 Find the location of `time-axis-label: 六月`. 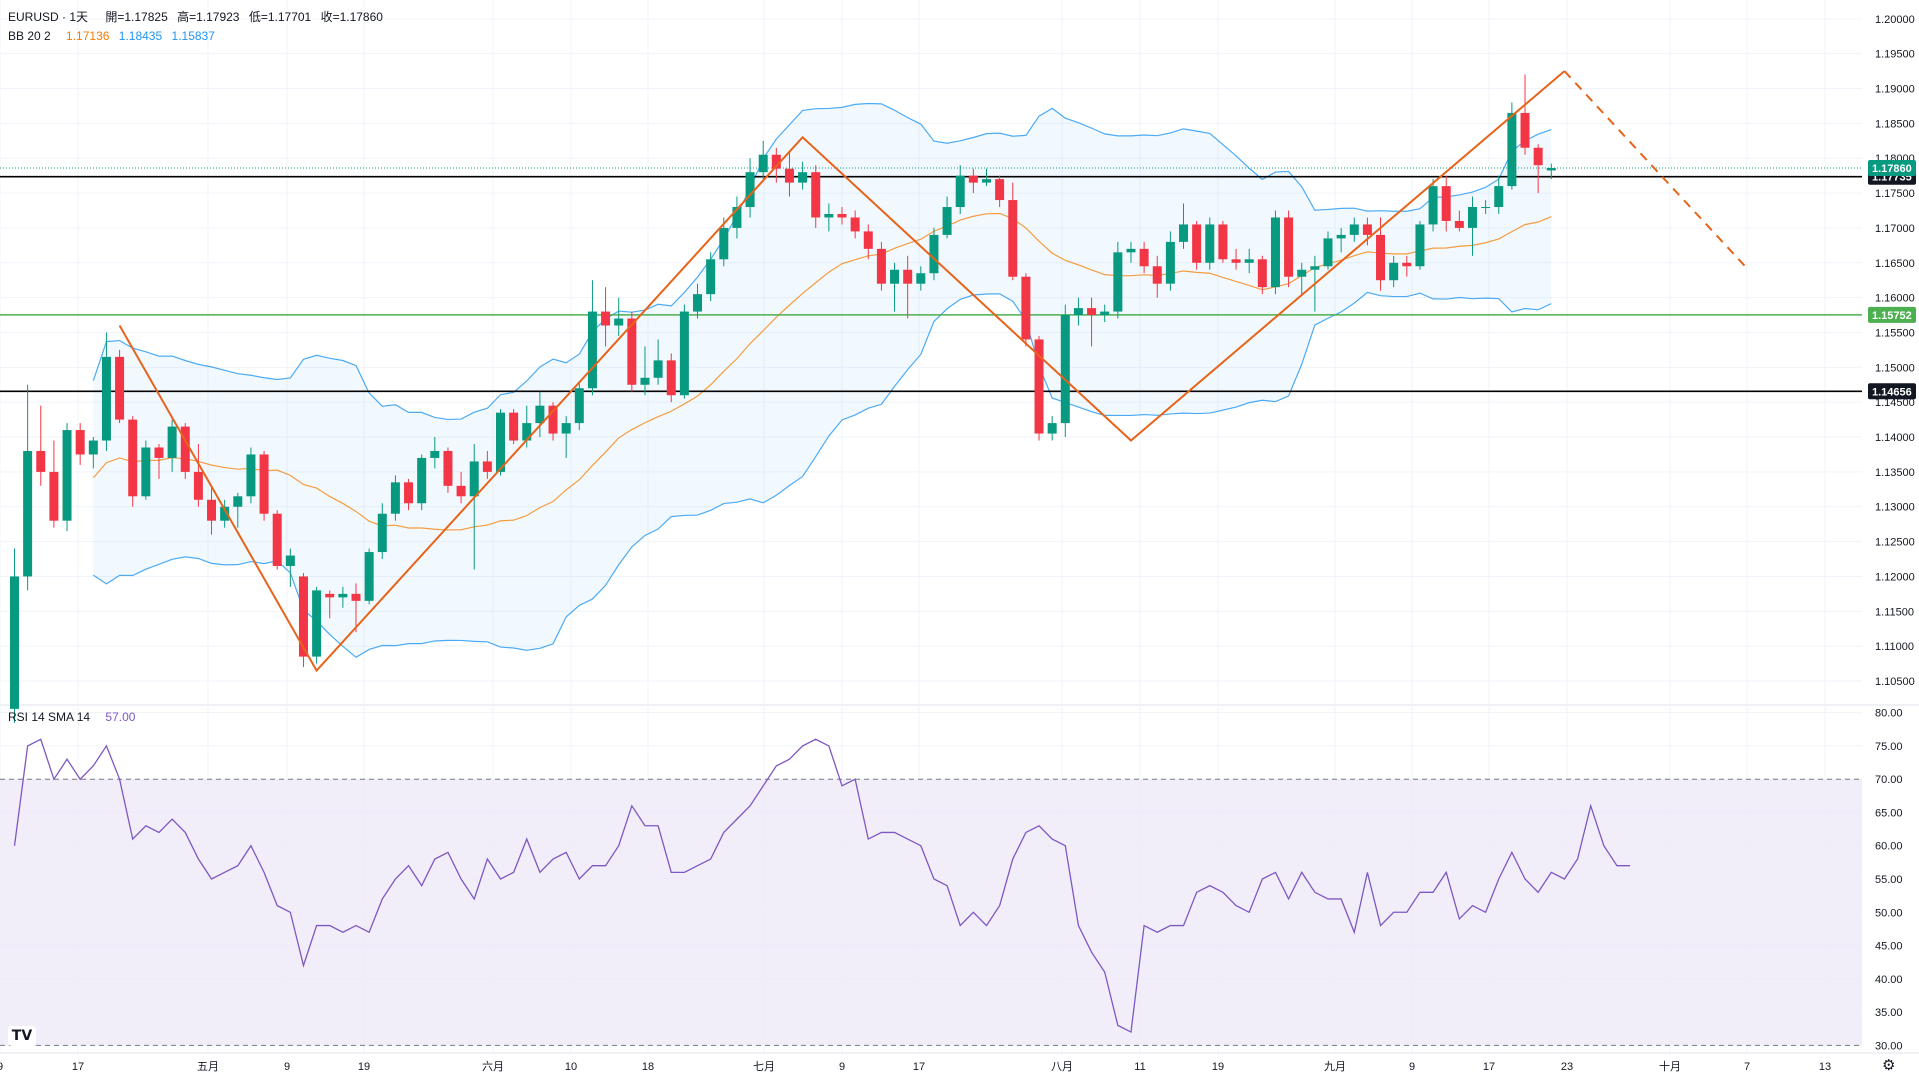

time-axis-label: 六月 is located at coordinates (493, 1066).